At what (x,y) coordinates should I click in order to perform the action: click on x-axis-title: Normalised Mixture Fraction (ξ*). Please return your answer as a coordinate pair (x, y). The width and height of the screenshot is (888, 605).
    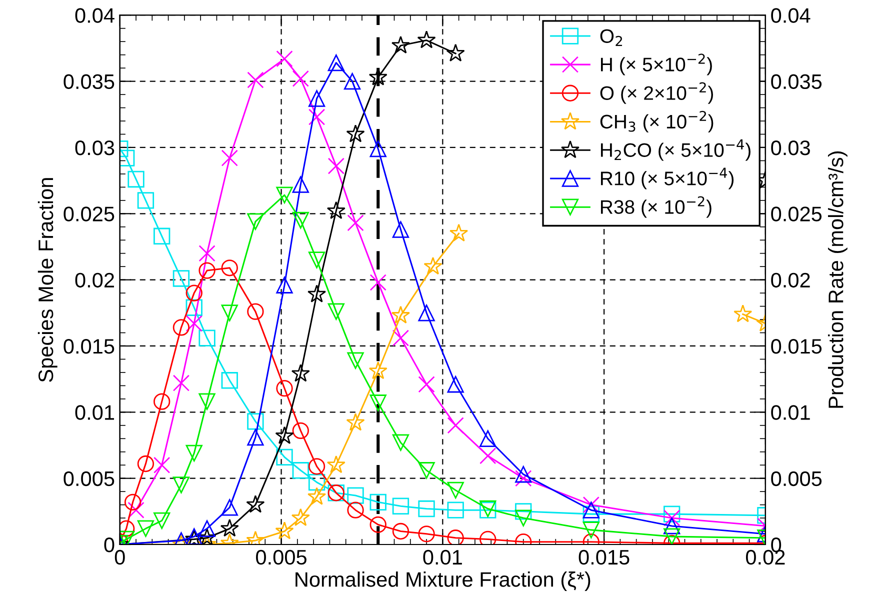
    Looking at the image, I should click on (443, 581).